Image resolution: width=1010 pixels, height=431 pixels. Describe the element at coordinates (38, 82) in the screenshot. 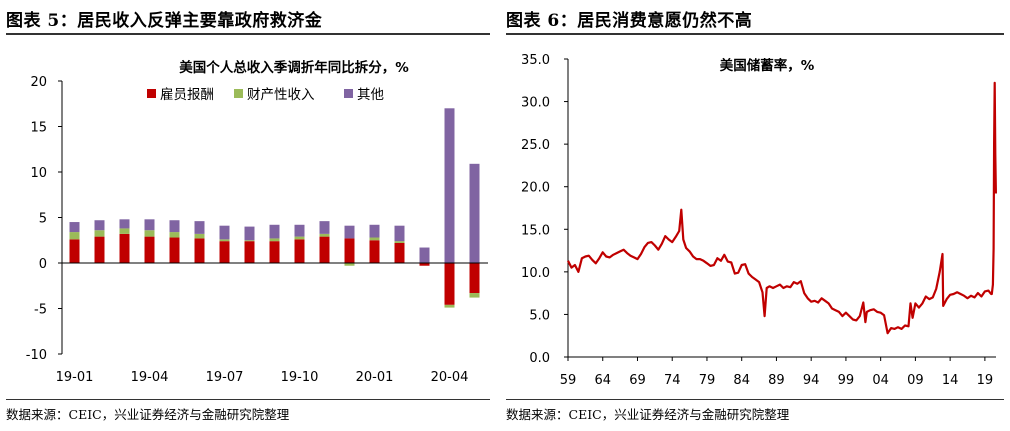

I see `left-y-tick-label: 20` at that location.